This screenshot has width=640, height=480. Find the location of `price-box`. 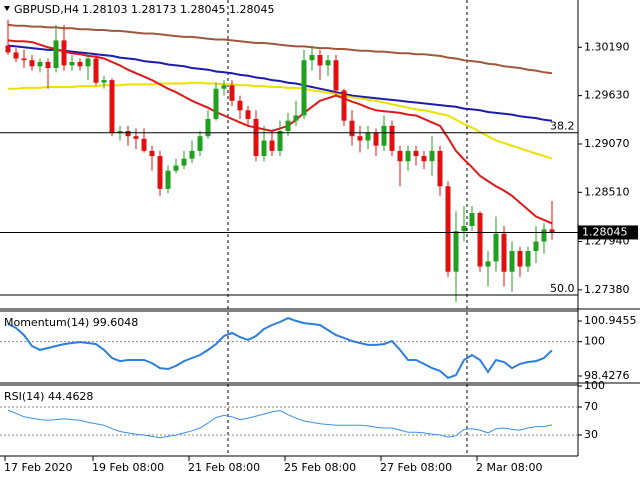

price-box is located at coordinates (608, 232).